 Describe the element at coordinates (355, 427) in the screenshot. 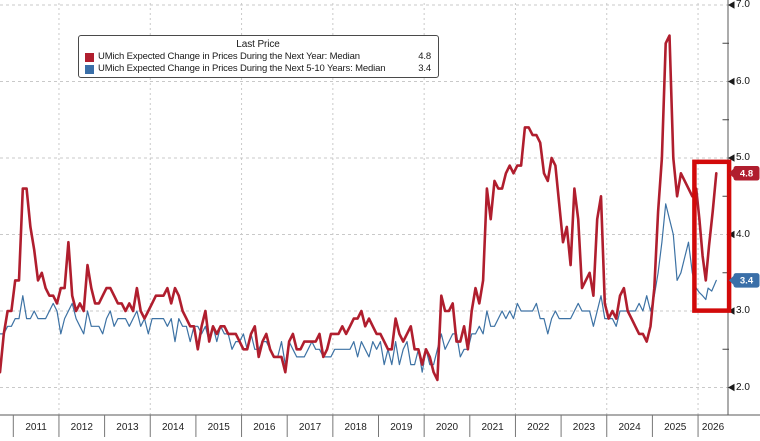

I see `x-axis-year-label: 2018` at that location.